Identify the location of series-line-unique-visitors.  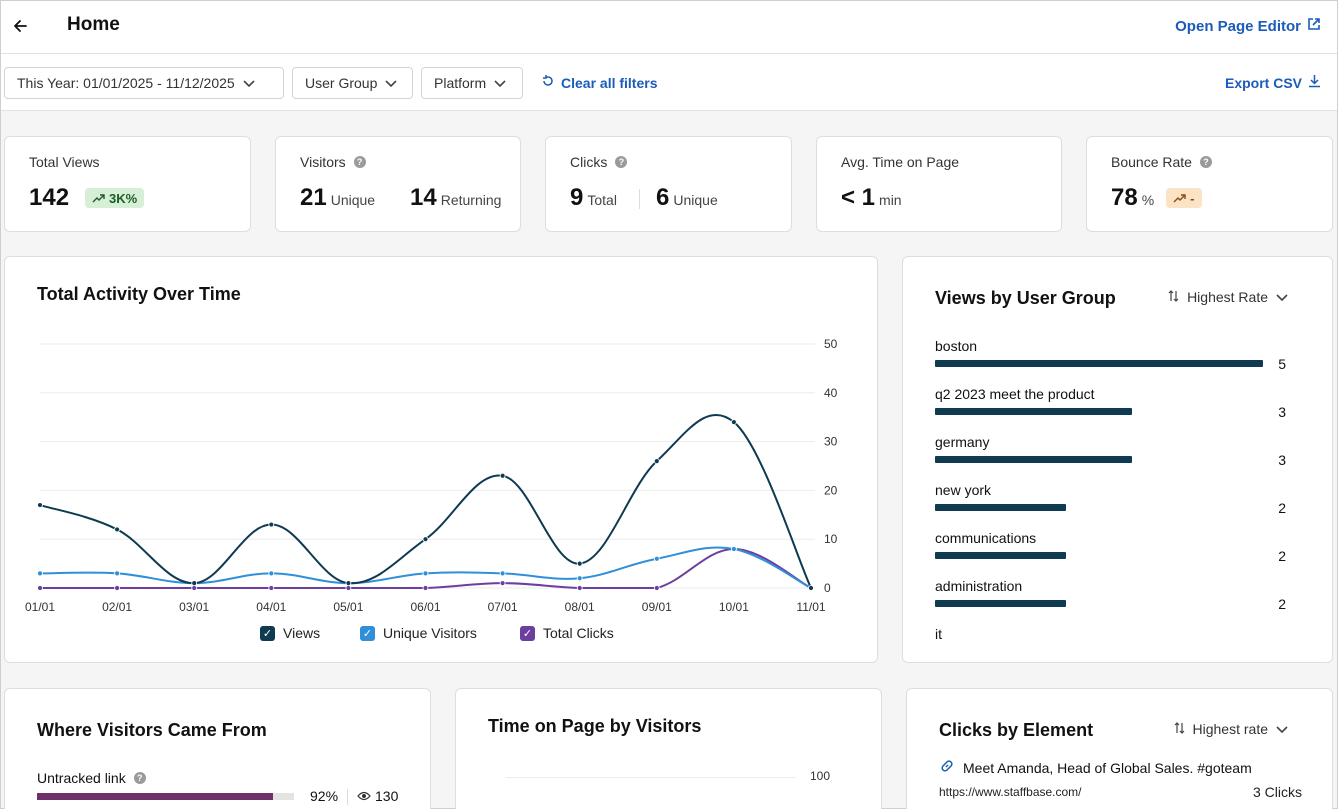
(425, 567).